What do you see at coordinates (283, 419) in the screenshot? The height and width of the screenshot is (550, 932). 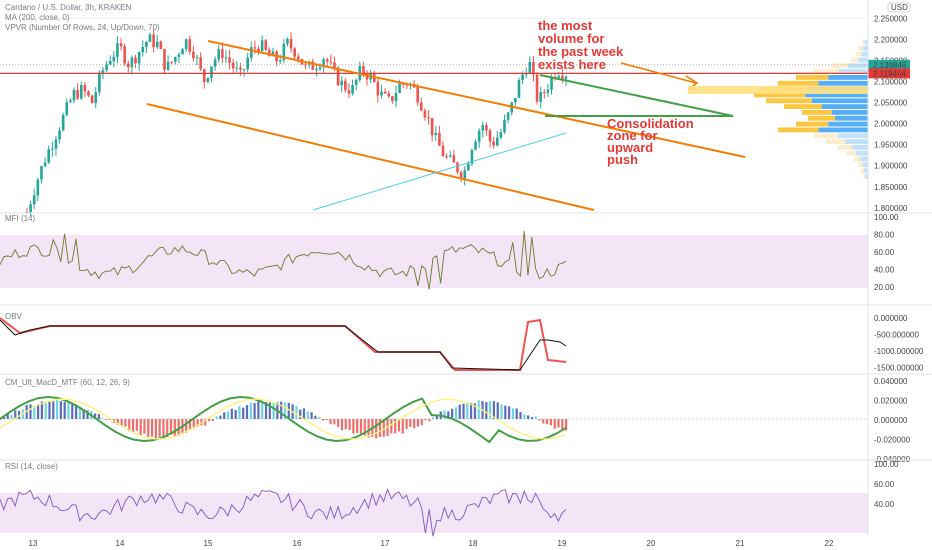 I see `macd-line` at bounding box center [283, 419].